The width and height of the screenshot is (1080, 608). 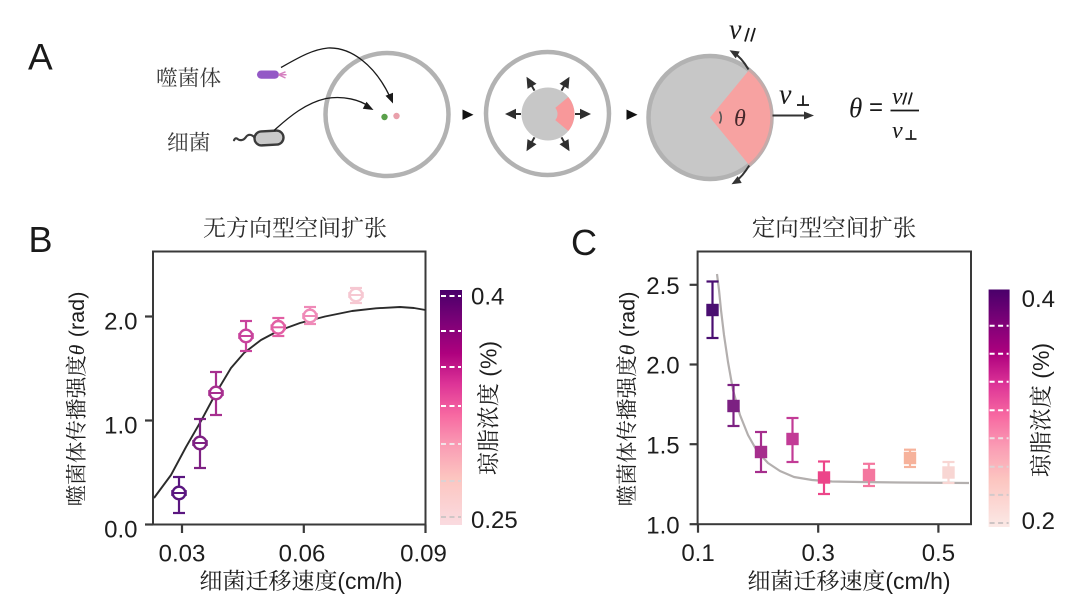 I want to click on svg-text: 0.5, so click(x=938, y=553).